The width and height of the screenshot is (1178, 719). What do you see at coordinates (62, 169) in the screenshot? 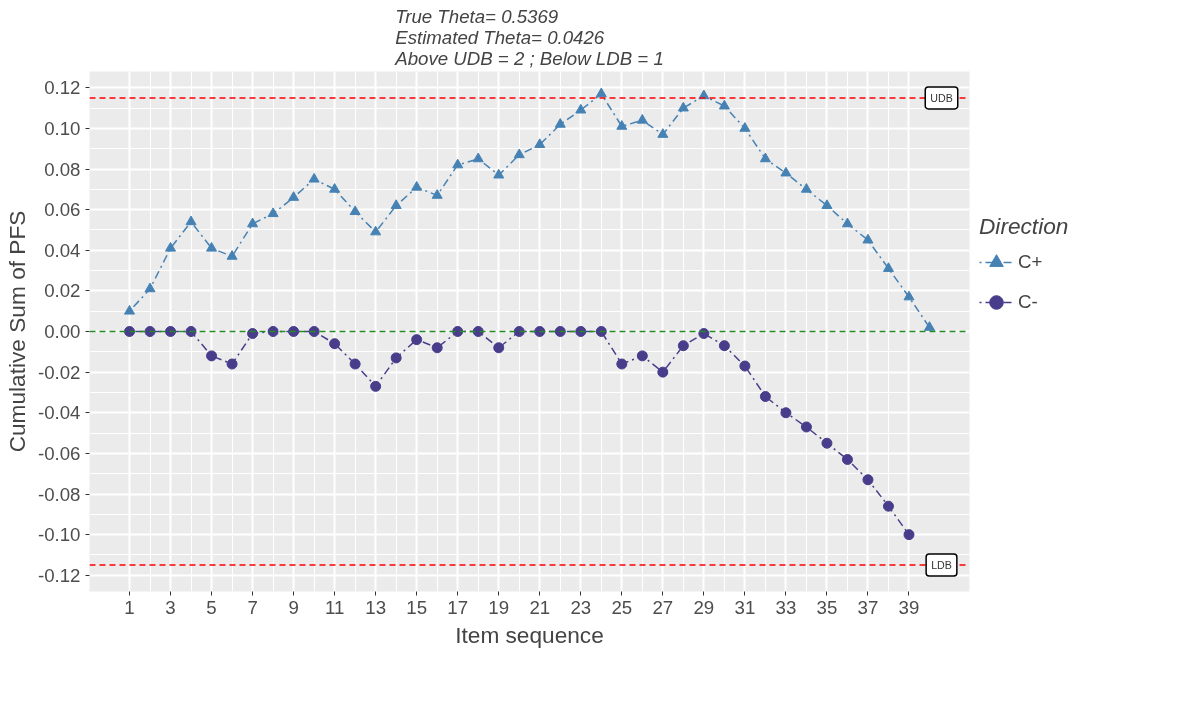
I see `y-tick-label: 0.08` at bounding box center [62, 169].